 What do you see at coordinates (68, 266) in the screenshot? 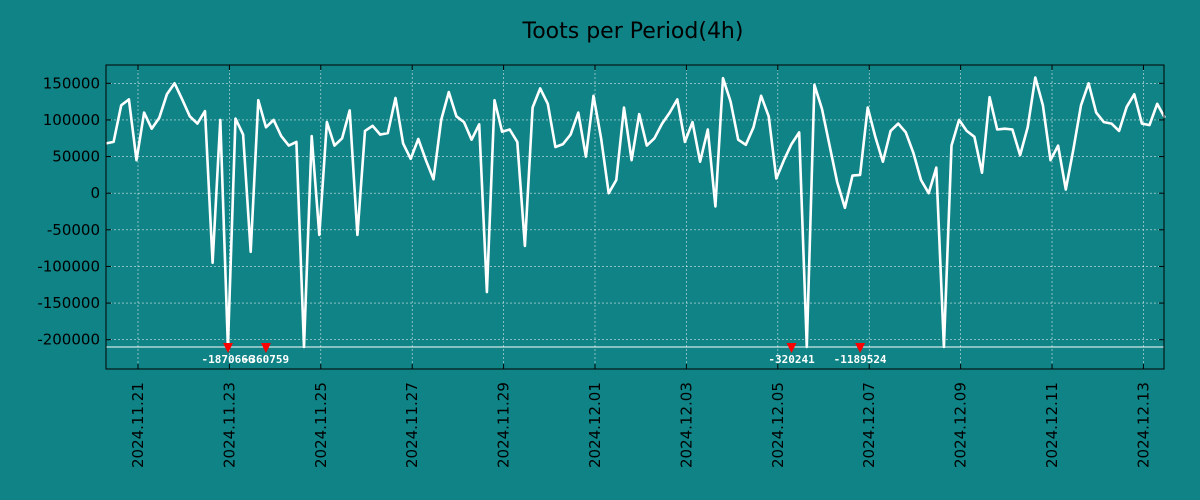
I see `y-tick-label: -100000` at bounding box center [68, 266].